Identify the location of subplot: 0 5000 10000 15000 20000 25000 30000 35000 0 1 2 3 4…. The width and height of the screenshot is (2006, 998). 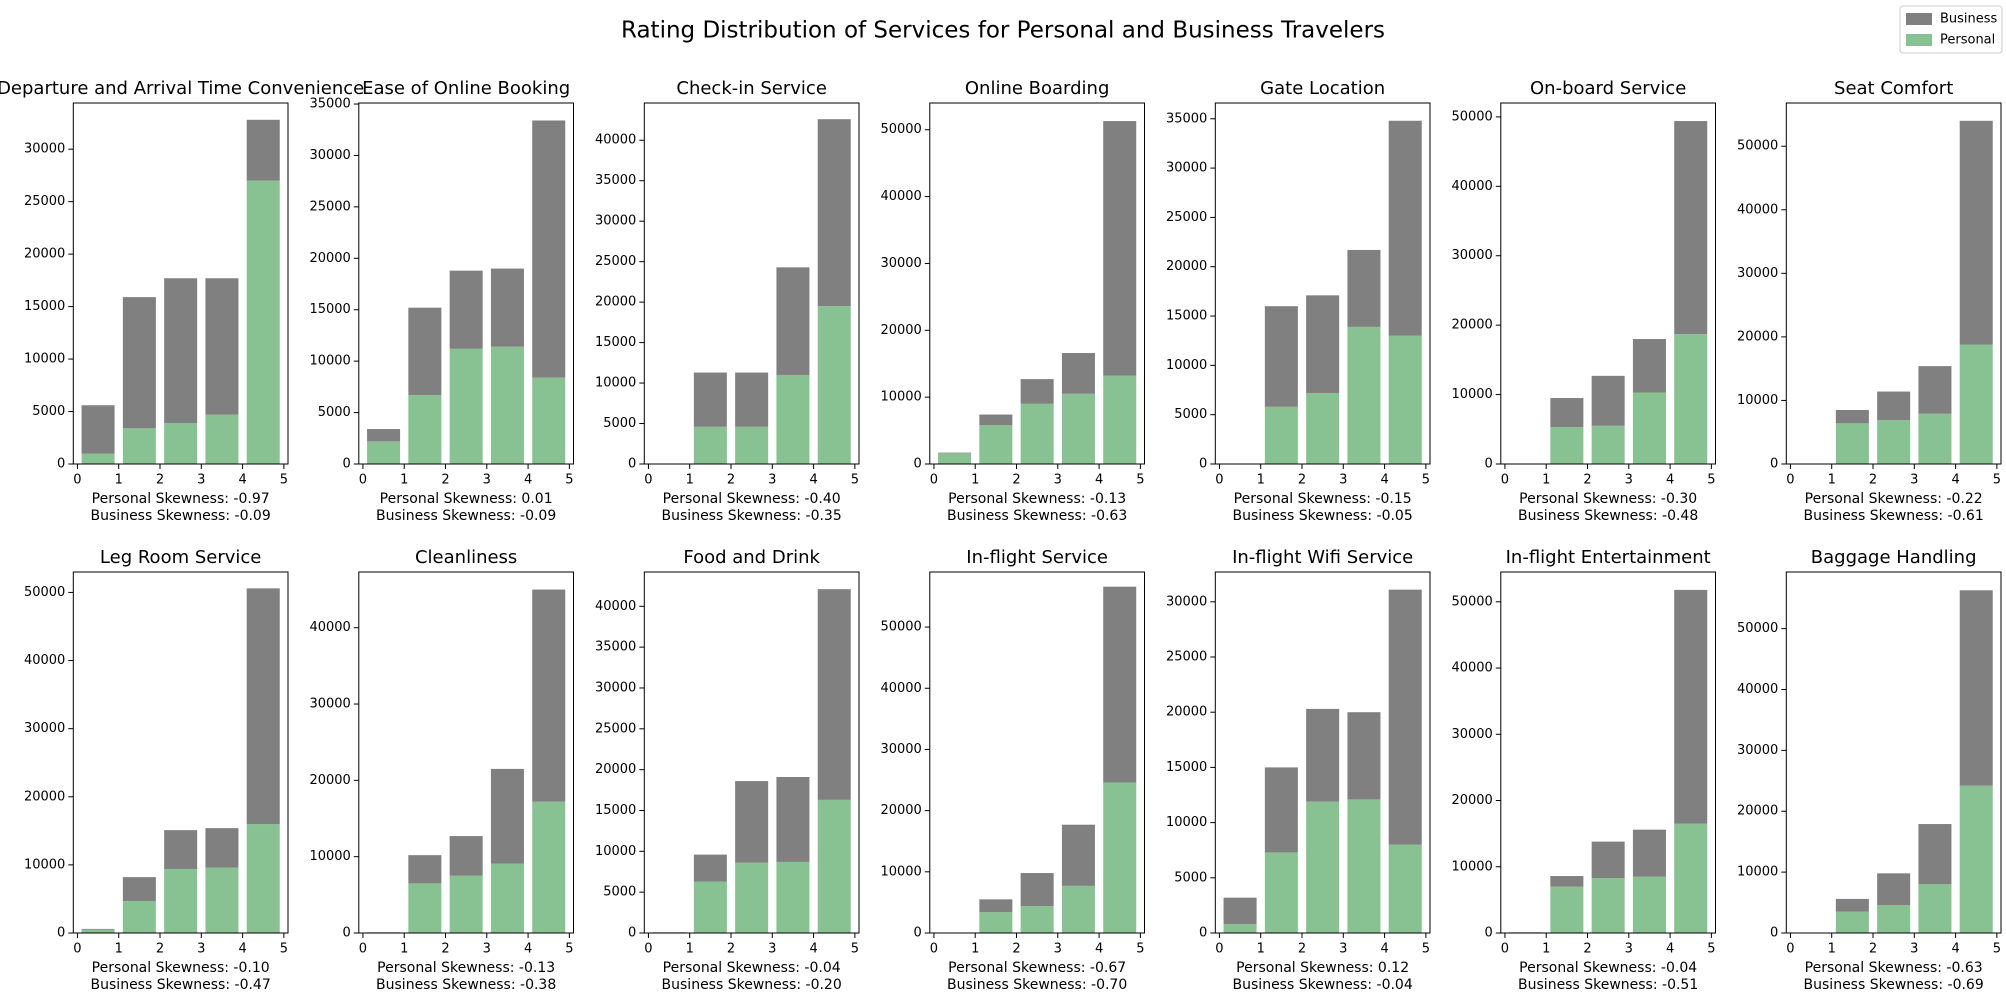
(441, 301).